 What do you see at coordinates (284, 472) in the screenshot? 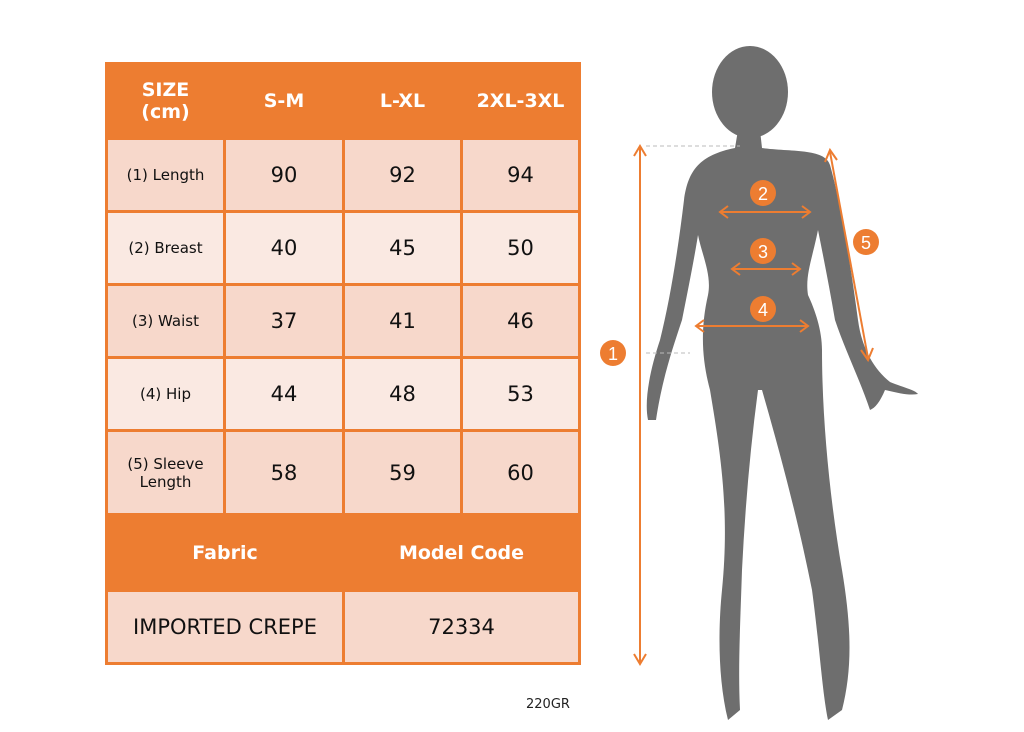
I see `cell: 58` at bounding box center [284, 472].